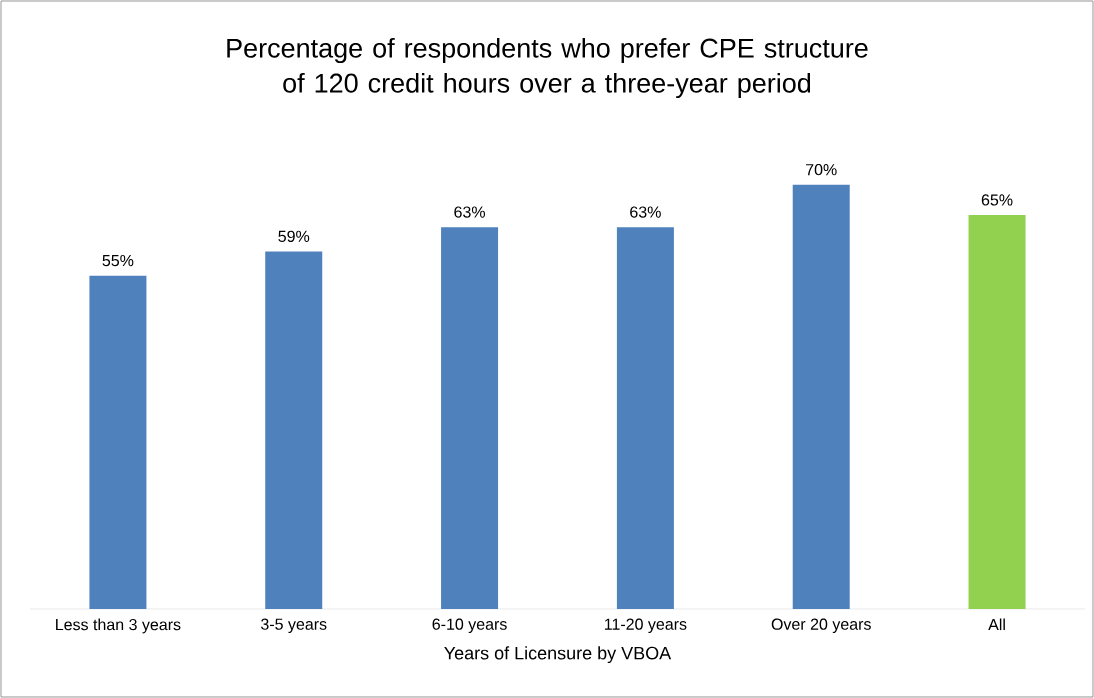 This screenshot has height=698, width=1094. I want to click on data-label: 59%, so click(294, 236).